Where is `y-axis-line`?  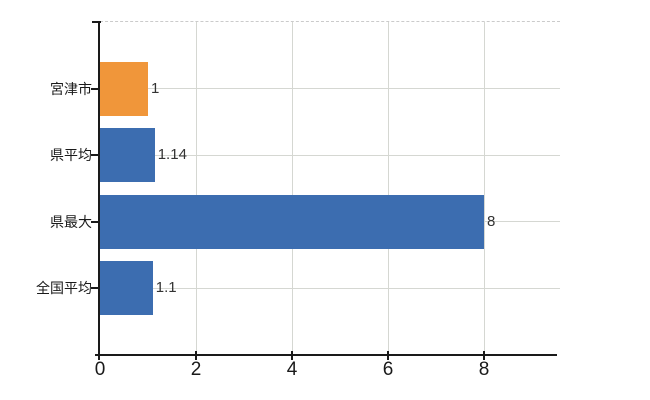 y-axis-line is located at coordinates (99, 191).